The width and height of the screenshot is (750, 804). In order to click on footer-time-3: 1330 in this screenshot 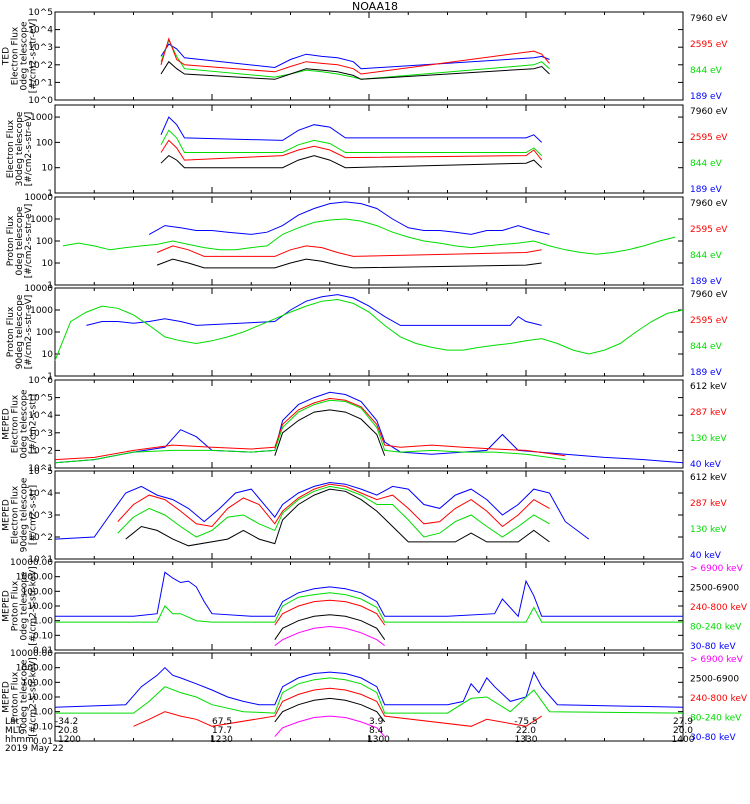, I will do `click(526, 740)`.